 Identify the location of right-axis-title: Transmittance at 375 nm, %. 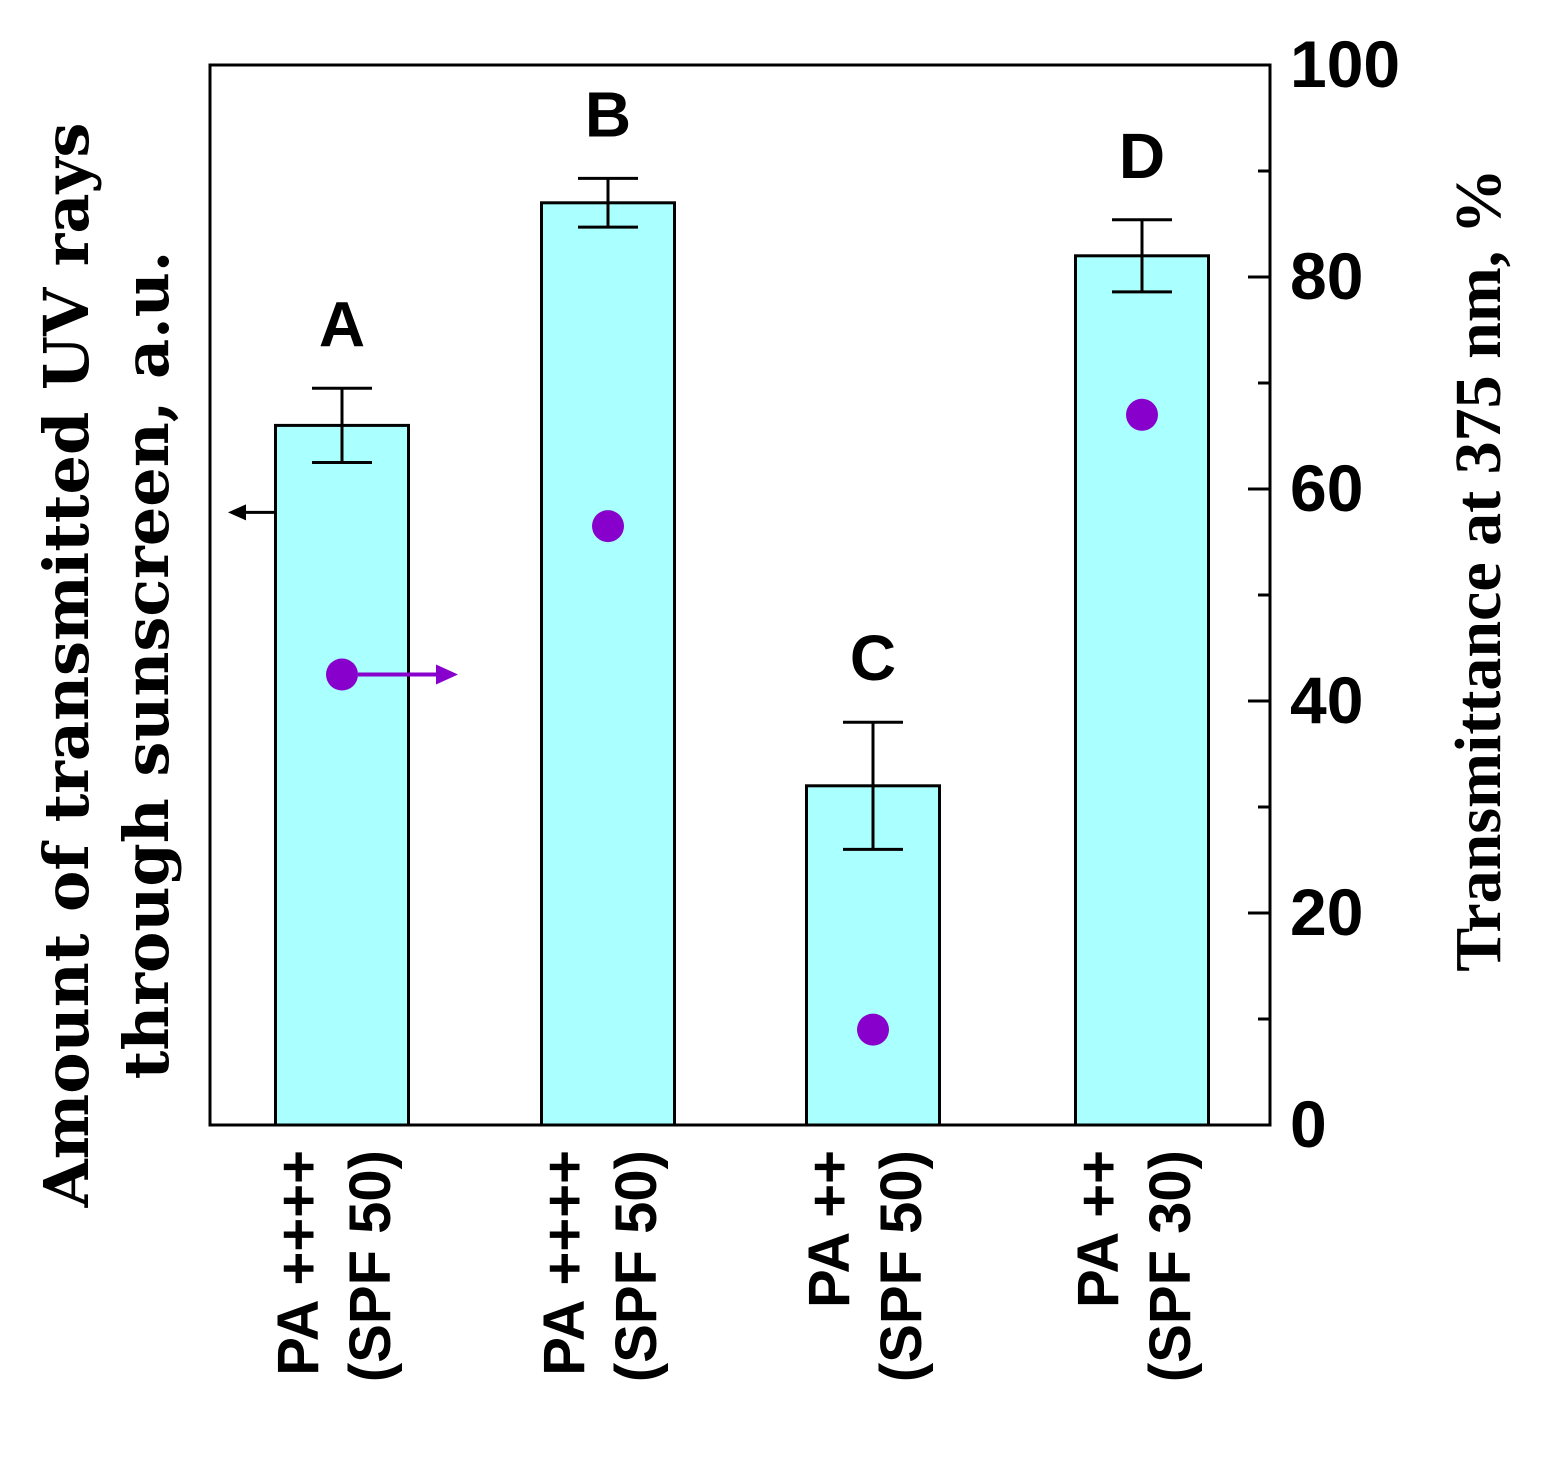
(1478, 570).